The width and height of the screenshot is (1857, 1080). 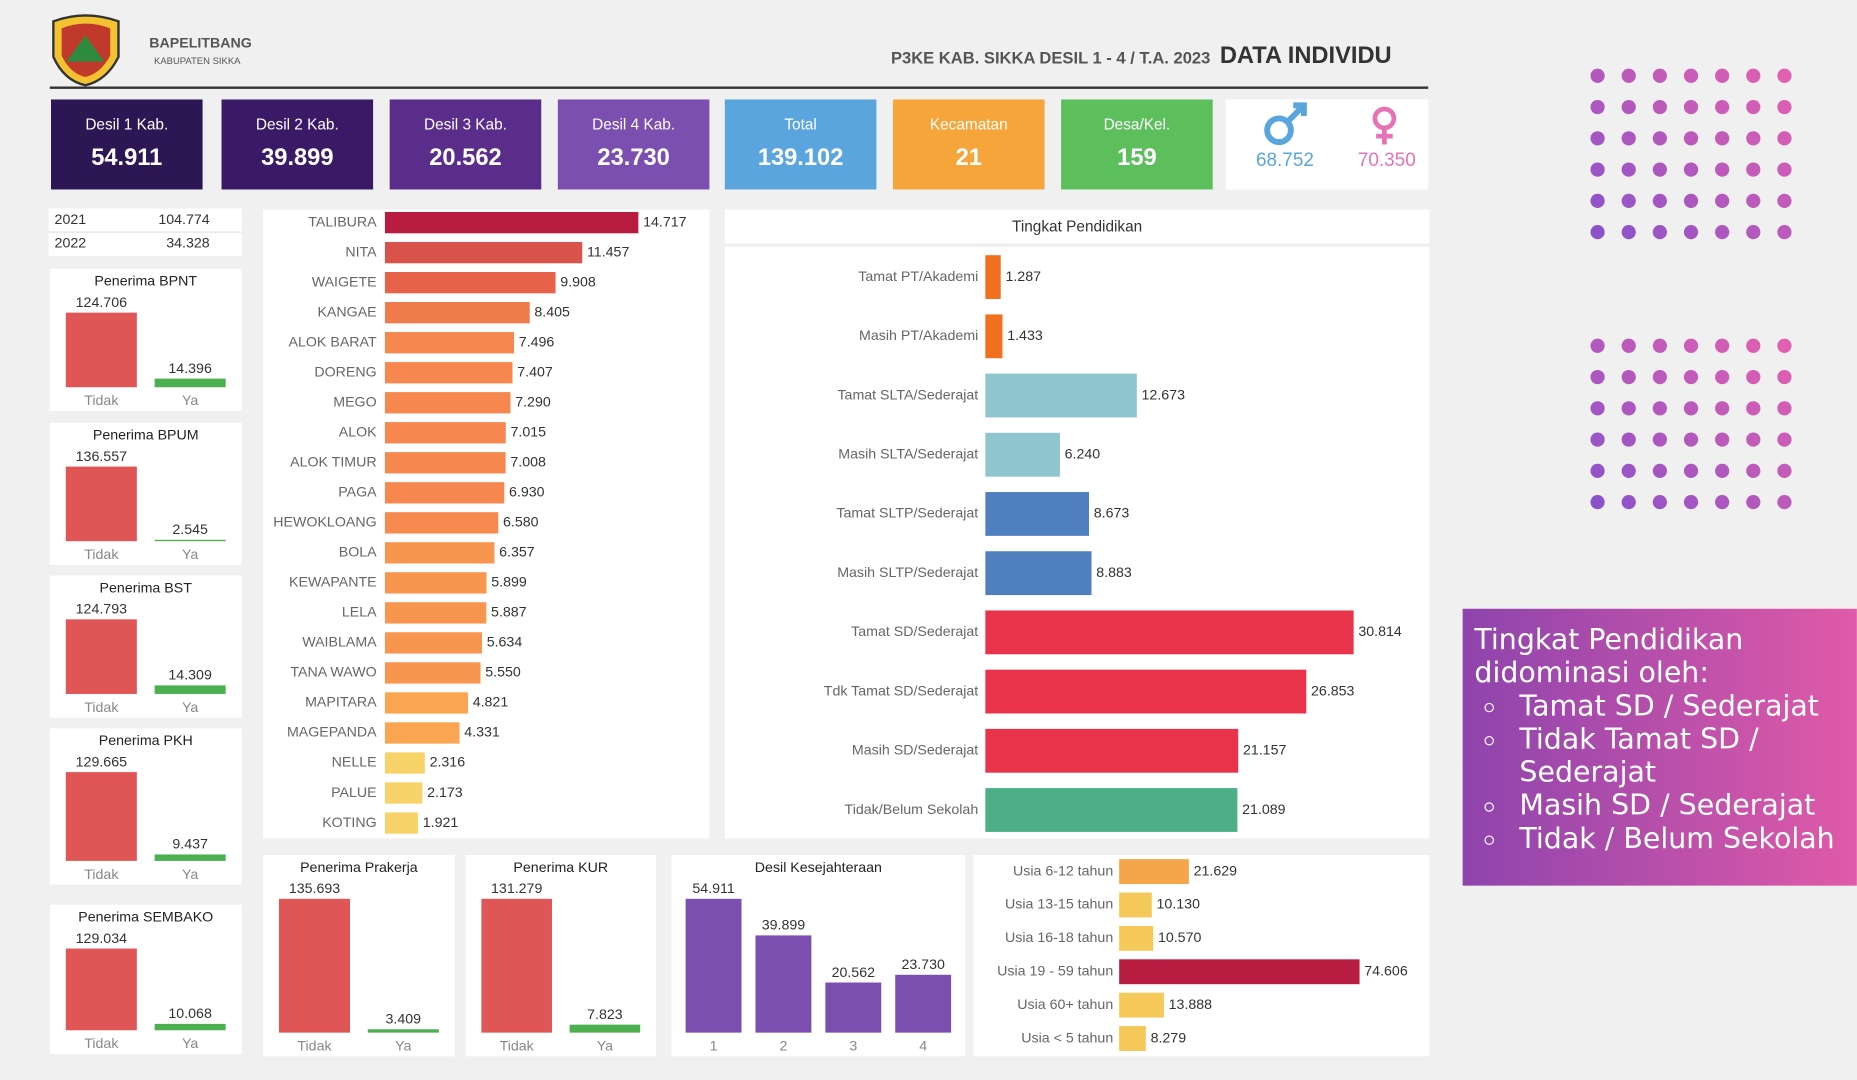 I want to click on value-label: 5.634, so click(x=505, y=643).